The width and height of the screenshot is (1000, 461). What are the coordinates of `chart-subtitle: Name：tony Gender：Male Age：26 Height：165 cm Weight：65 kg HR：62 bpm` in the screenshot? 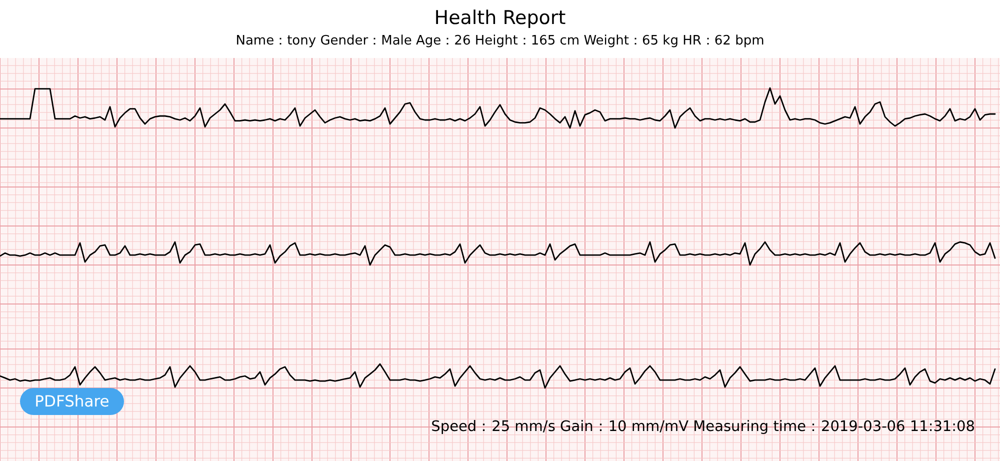 It's located at (500, 41).